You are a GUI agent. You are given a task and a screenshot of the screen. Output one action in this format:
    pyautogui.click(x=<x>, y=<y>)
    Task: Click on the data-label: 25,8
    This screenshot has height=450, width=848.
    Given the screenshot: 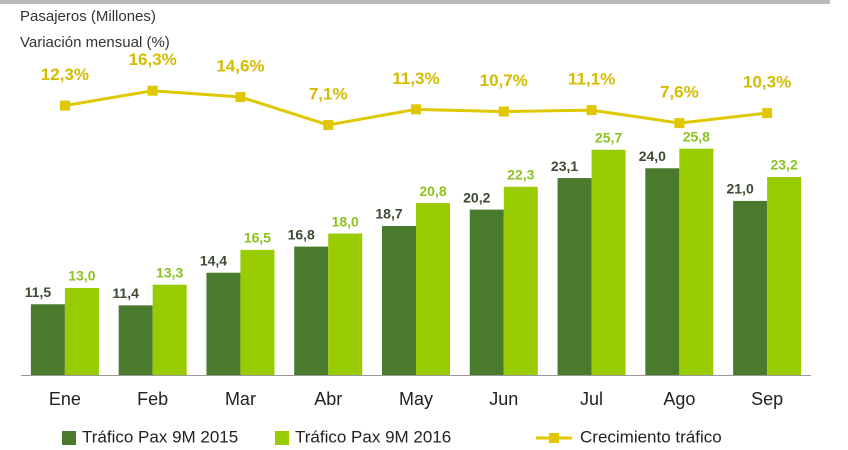 What is the action you would take?
    pyautogui.click(x=696, y=136)
    